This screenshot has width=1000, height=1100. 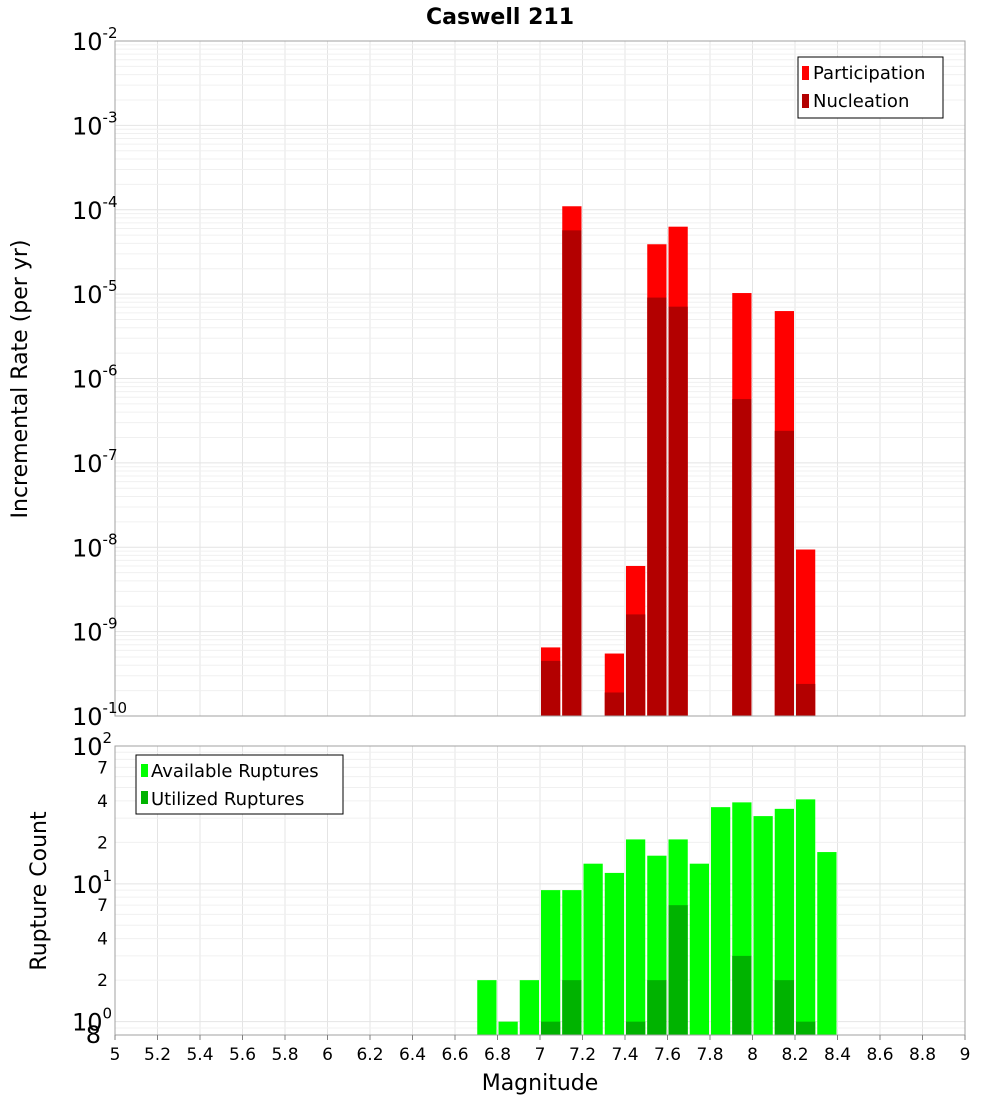 I want to click on y-tick-label: 10⁻⁶, so click(x=95, y=378).